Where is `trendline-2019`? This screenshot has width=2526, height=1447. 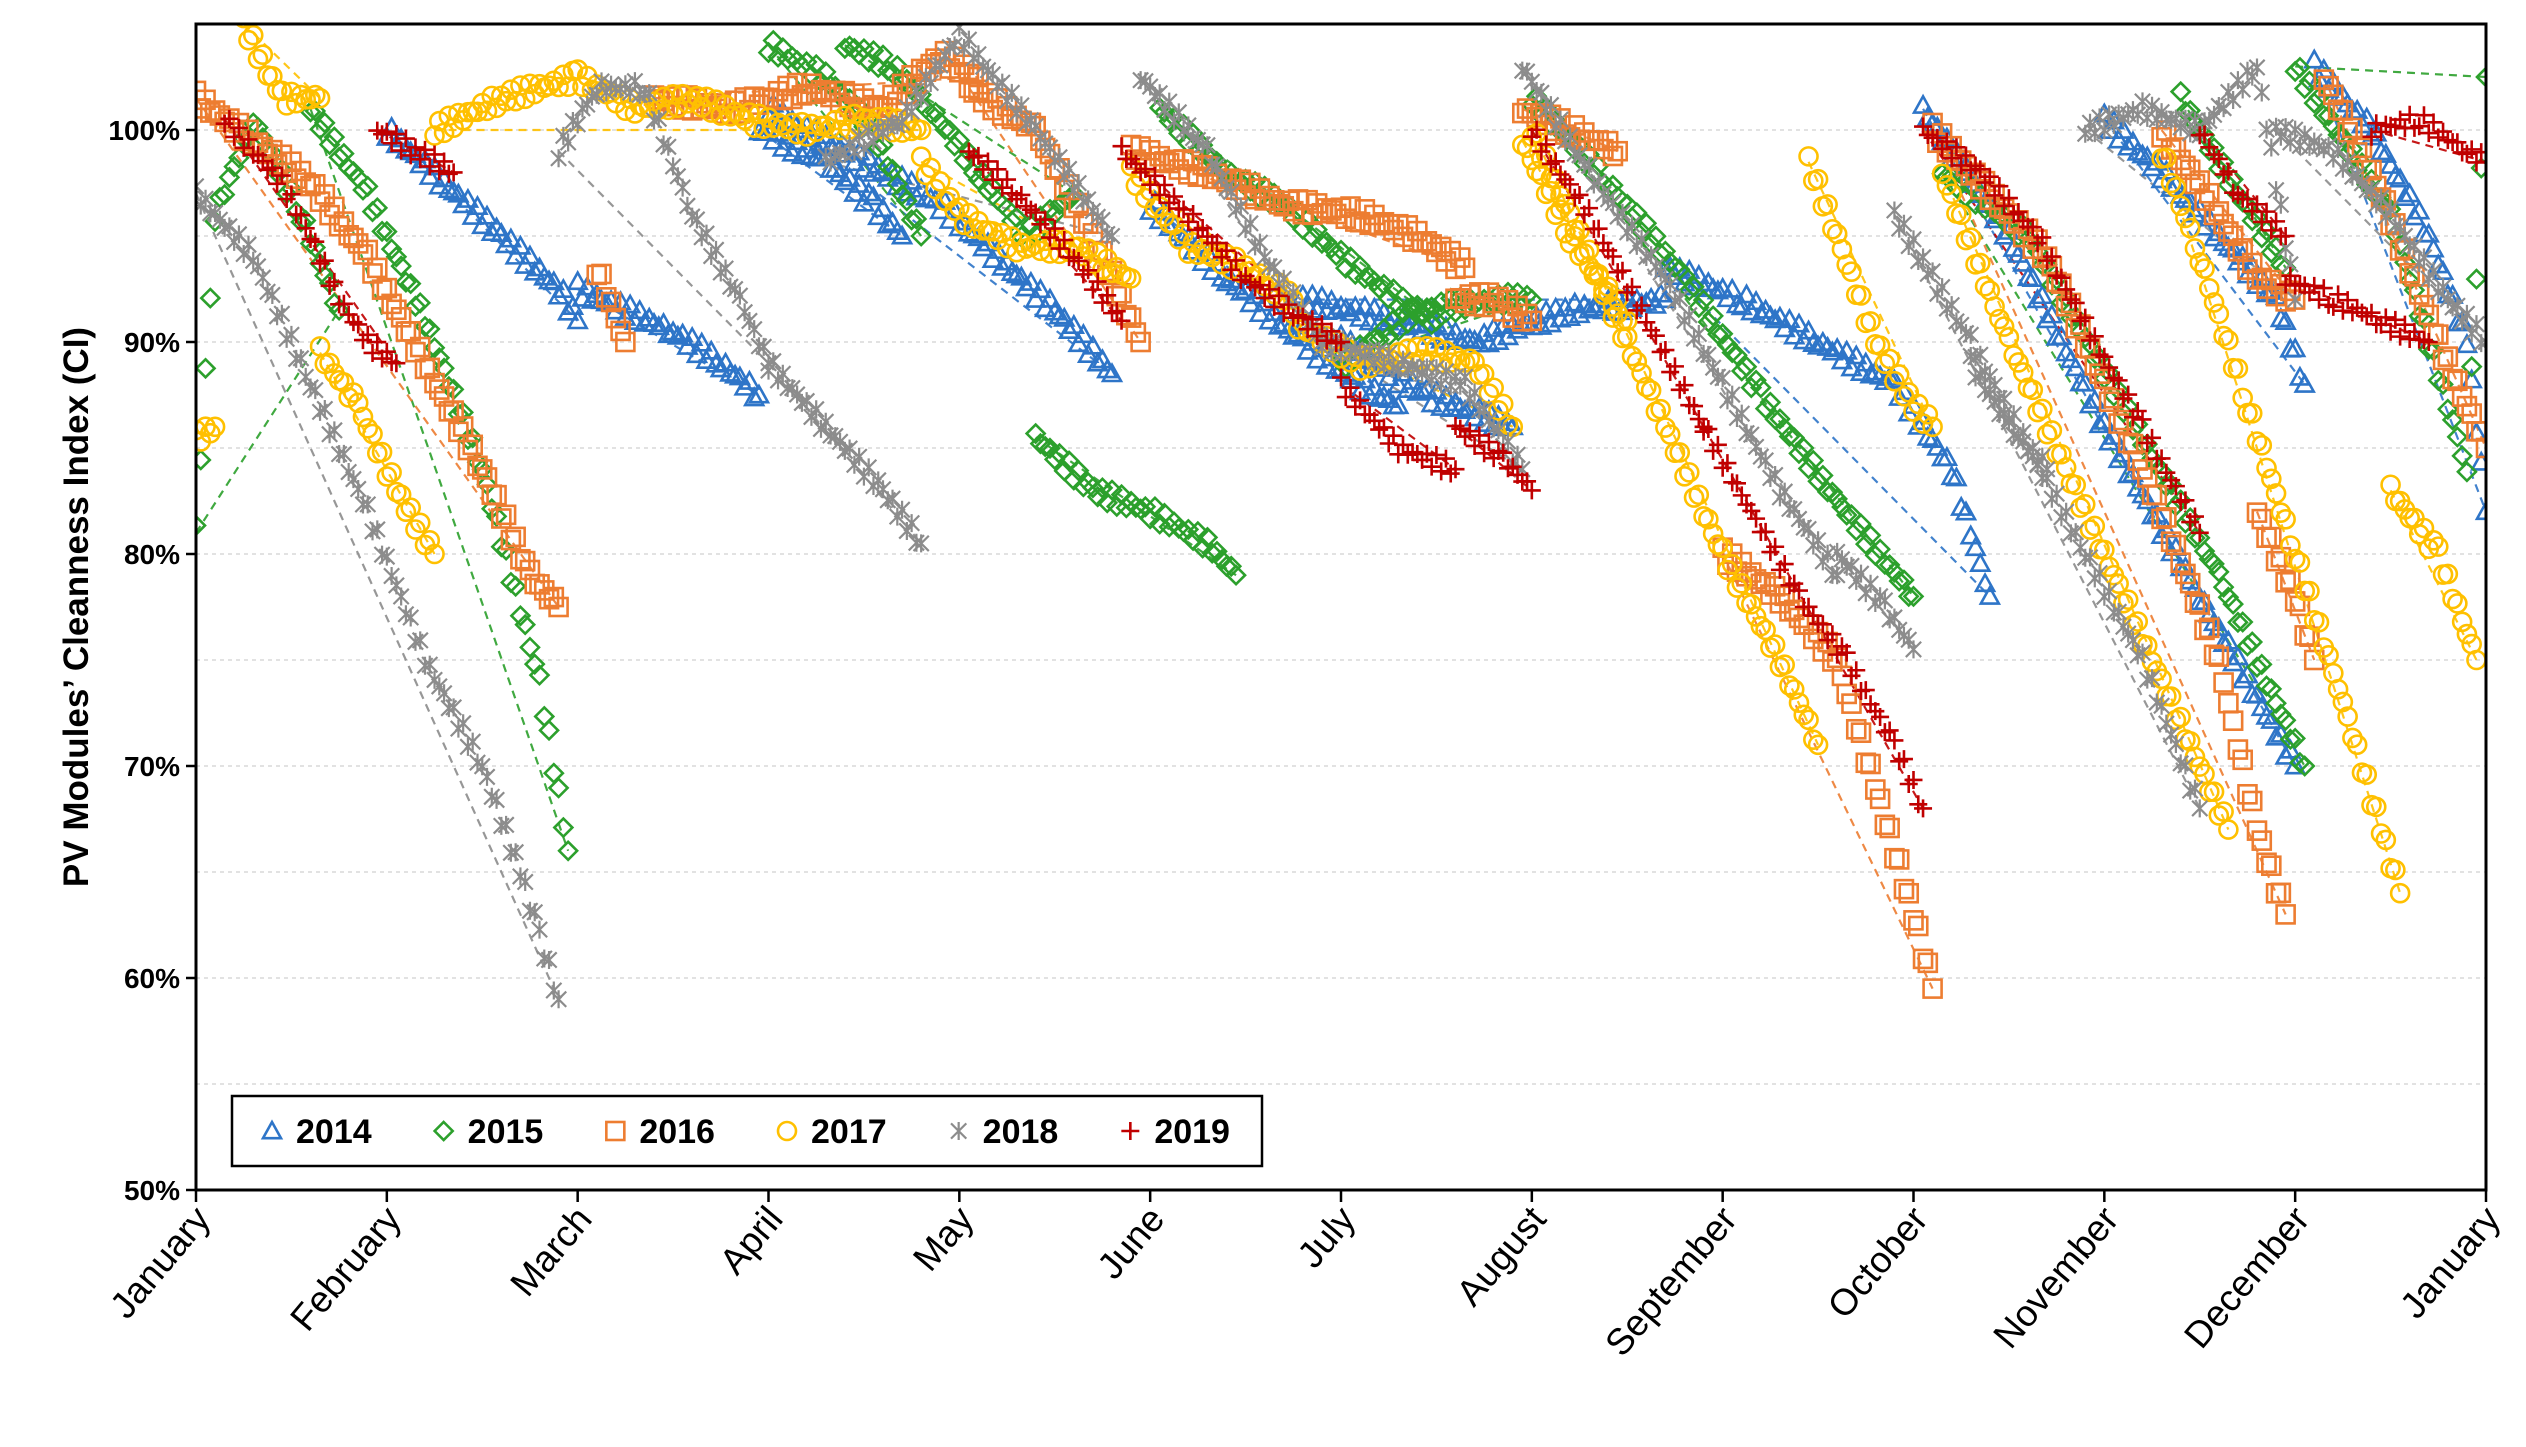
trendline-2019 is located at coordinates (2242, 183).